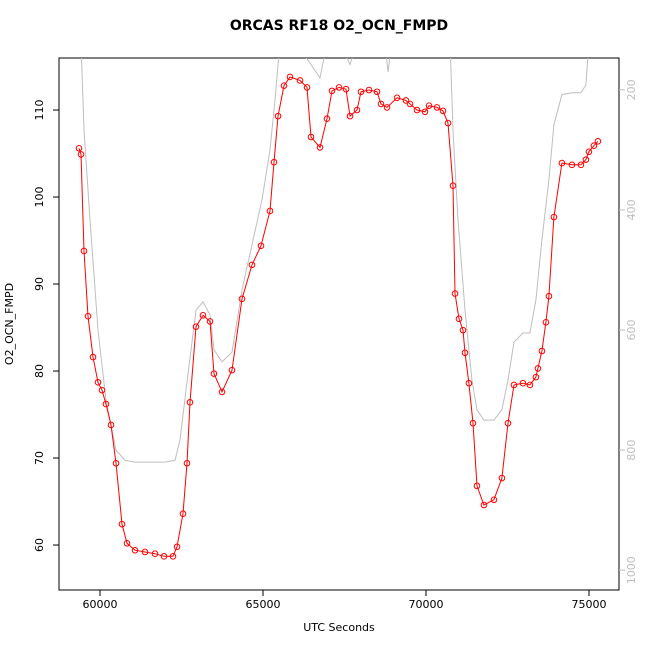 The height and width of the screenshot is (650, 650). What do you see at coordinates (39, 371) in the screenshot?
I see `y-tick-label: 80` at bounding box center [39, 371].